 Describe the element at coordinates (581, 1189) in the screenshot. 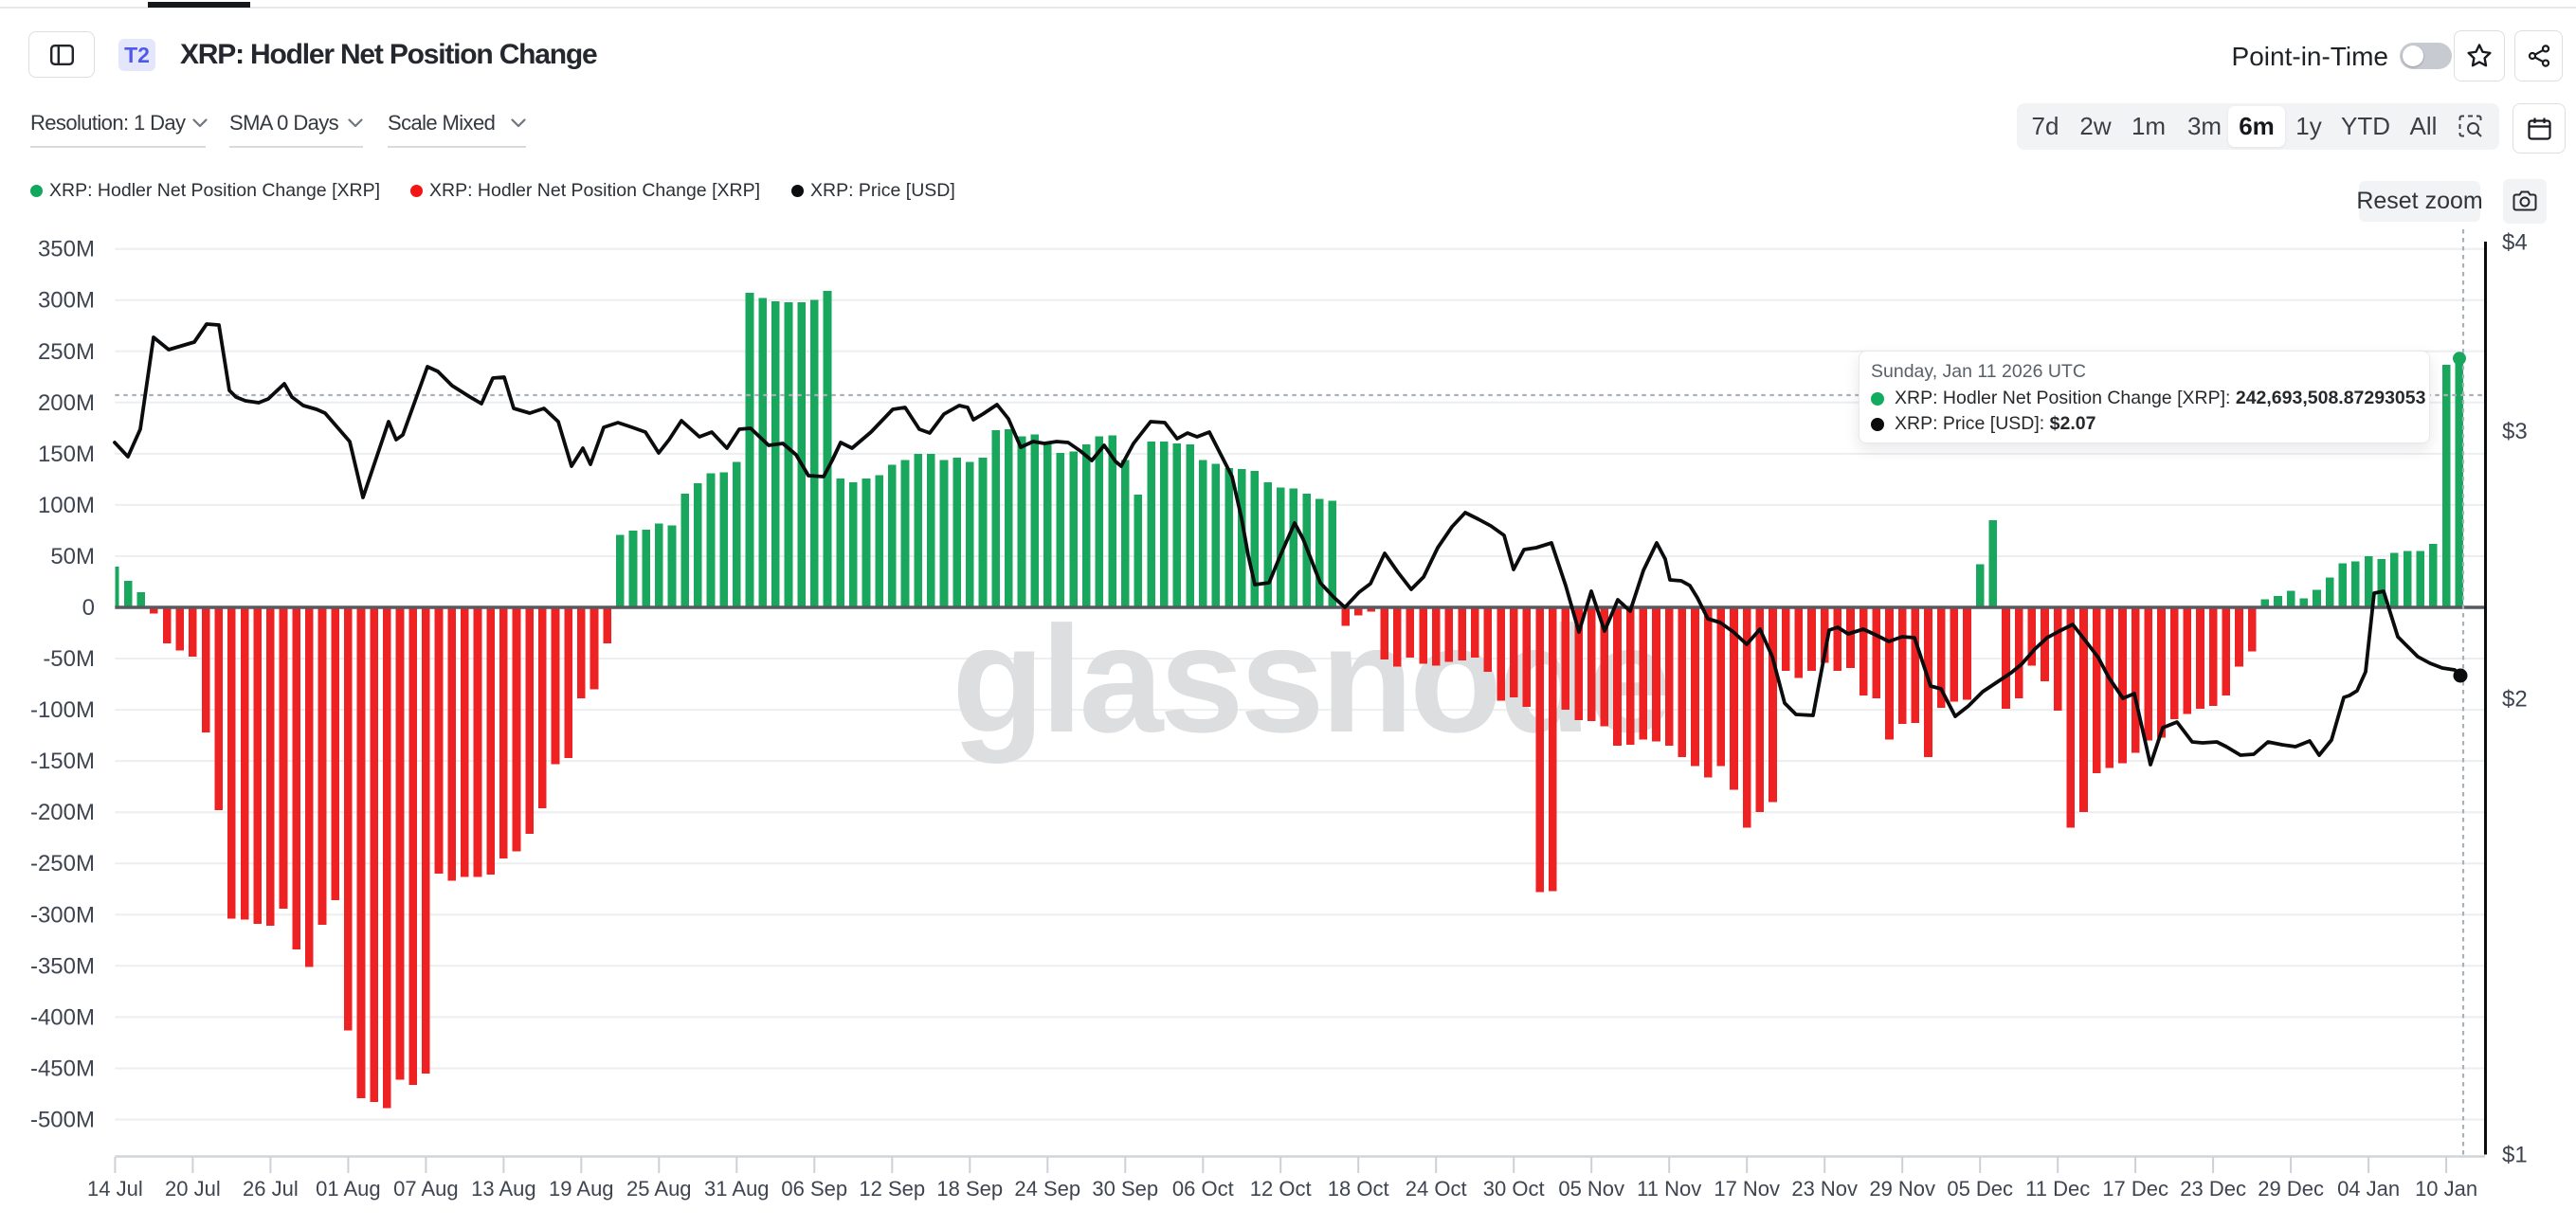

I see `svg-text: 19 Aug` at that location.